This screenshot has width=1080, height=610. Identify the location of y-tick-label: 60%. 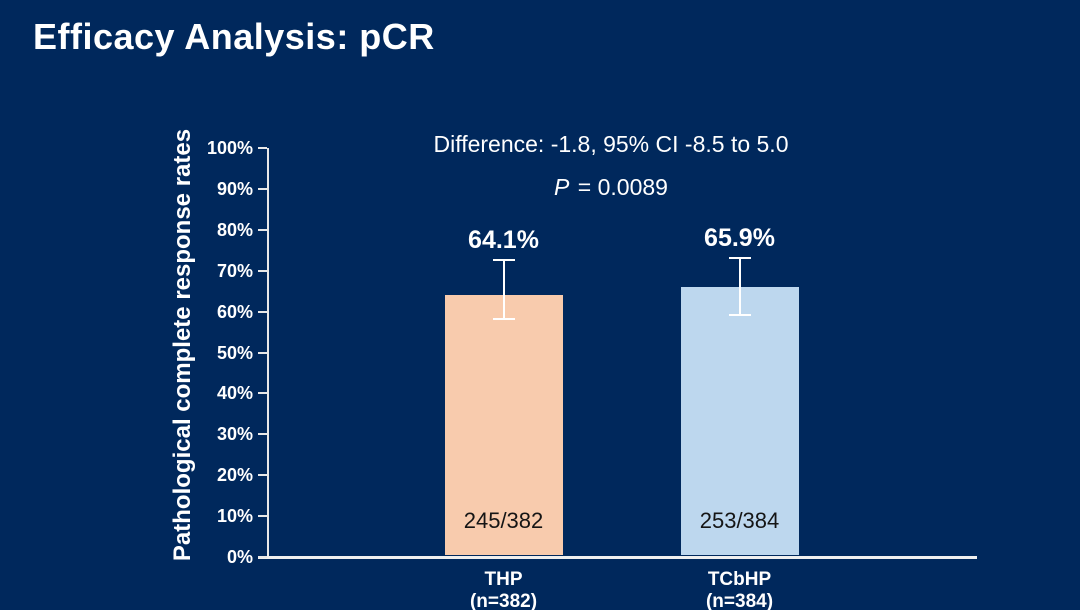
(234, 311).